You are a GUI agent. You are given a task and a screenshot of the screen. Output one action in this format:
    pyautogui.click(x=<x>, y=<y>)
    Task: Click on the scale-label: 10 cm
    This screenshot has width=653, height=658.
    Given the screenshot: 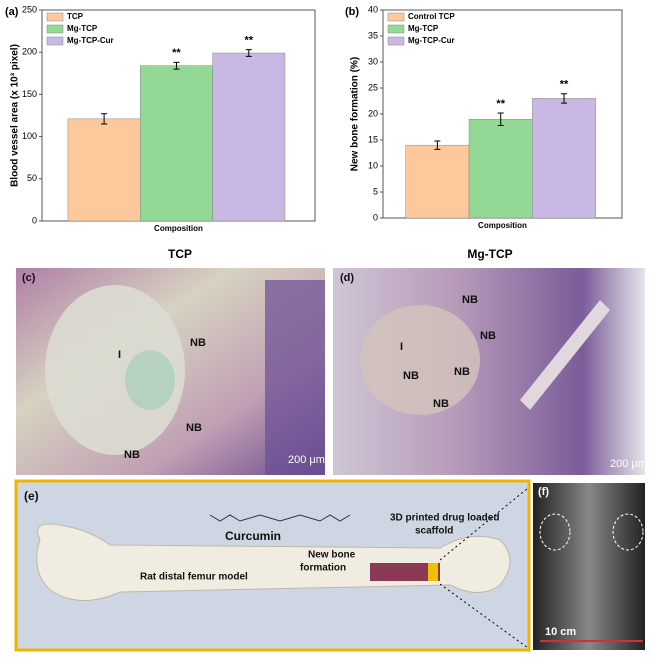 What is the action you would take?
    pyautogui.click(x=560, y=632)
    